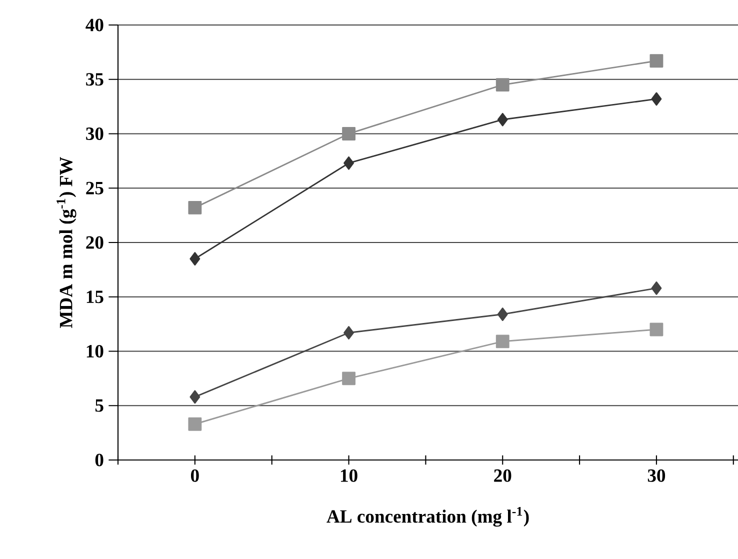 The width and height of the screenshot is (738, 559). What do you see at coordinates (427, 517) in the screenshot?
I see `x-axis-title: AL concentration (mg l$^{-1}$)` at bounding box center [427, 517].